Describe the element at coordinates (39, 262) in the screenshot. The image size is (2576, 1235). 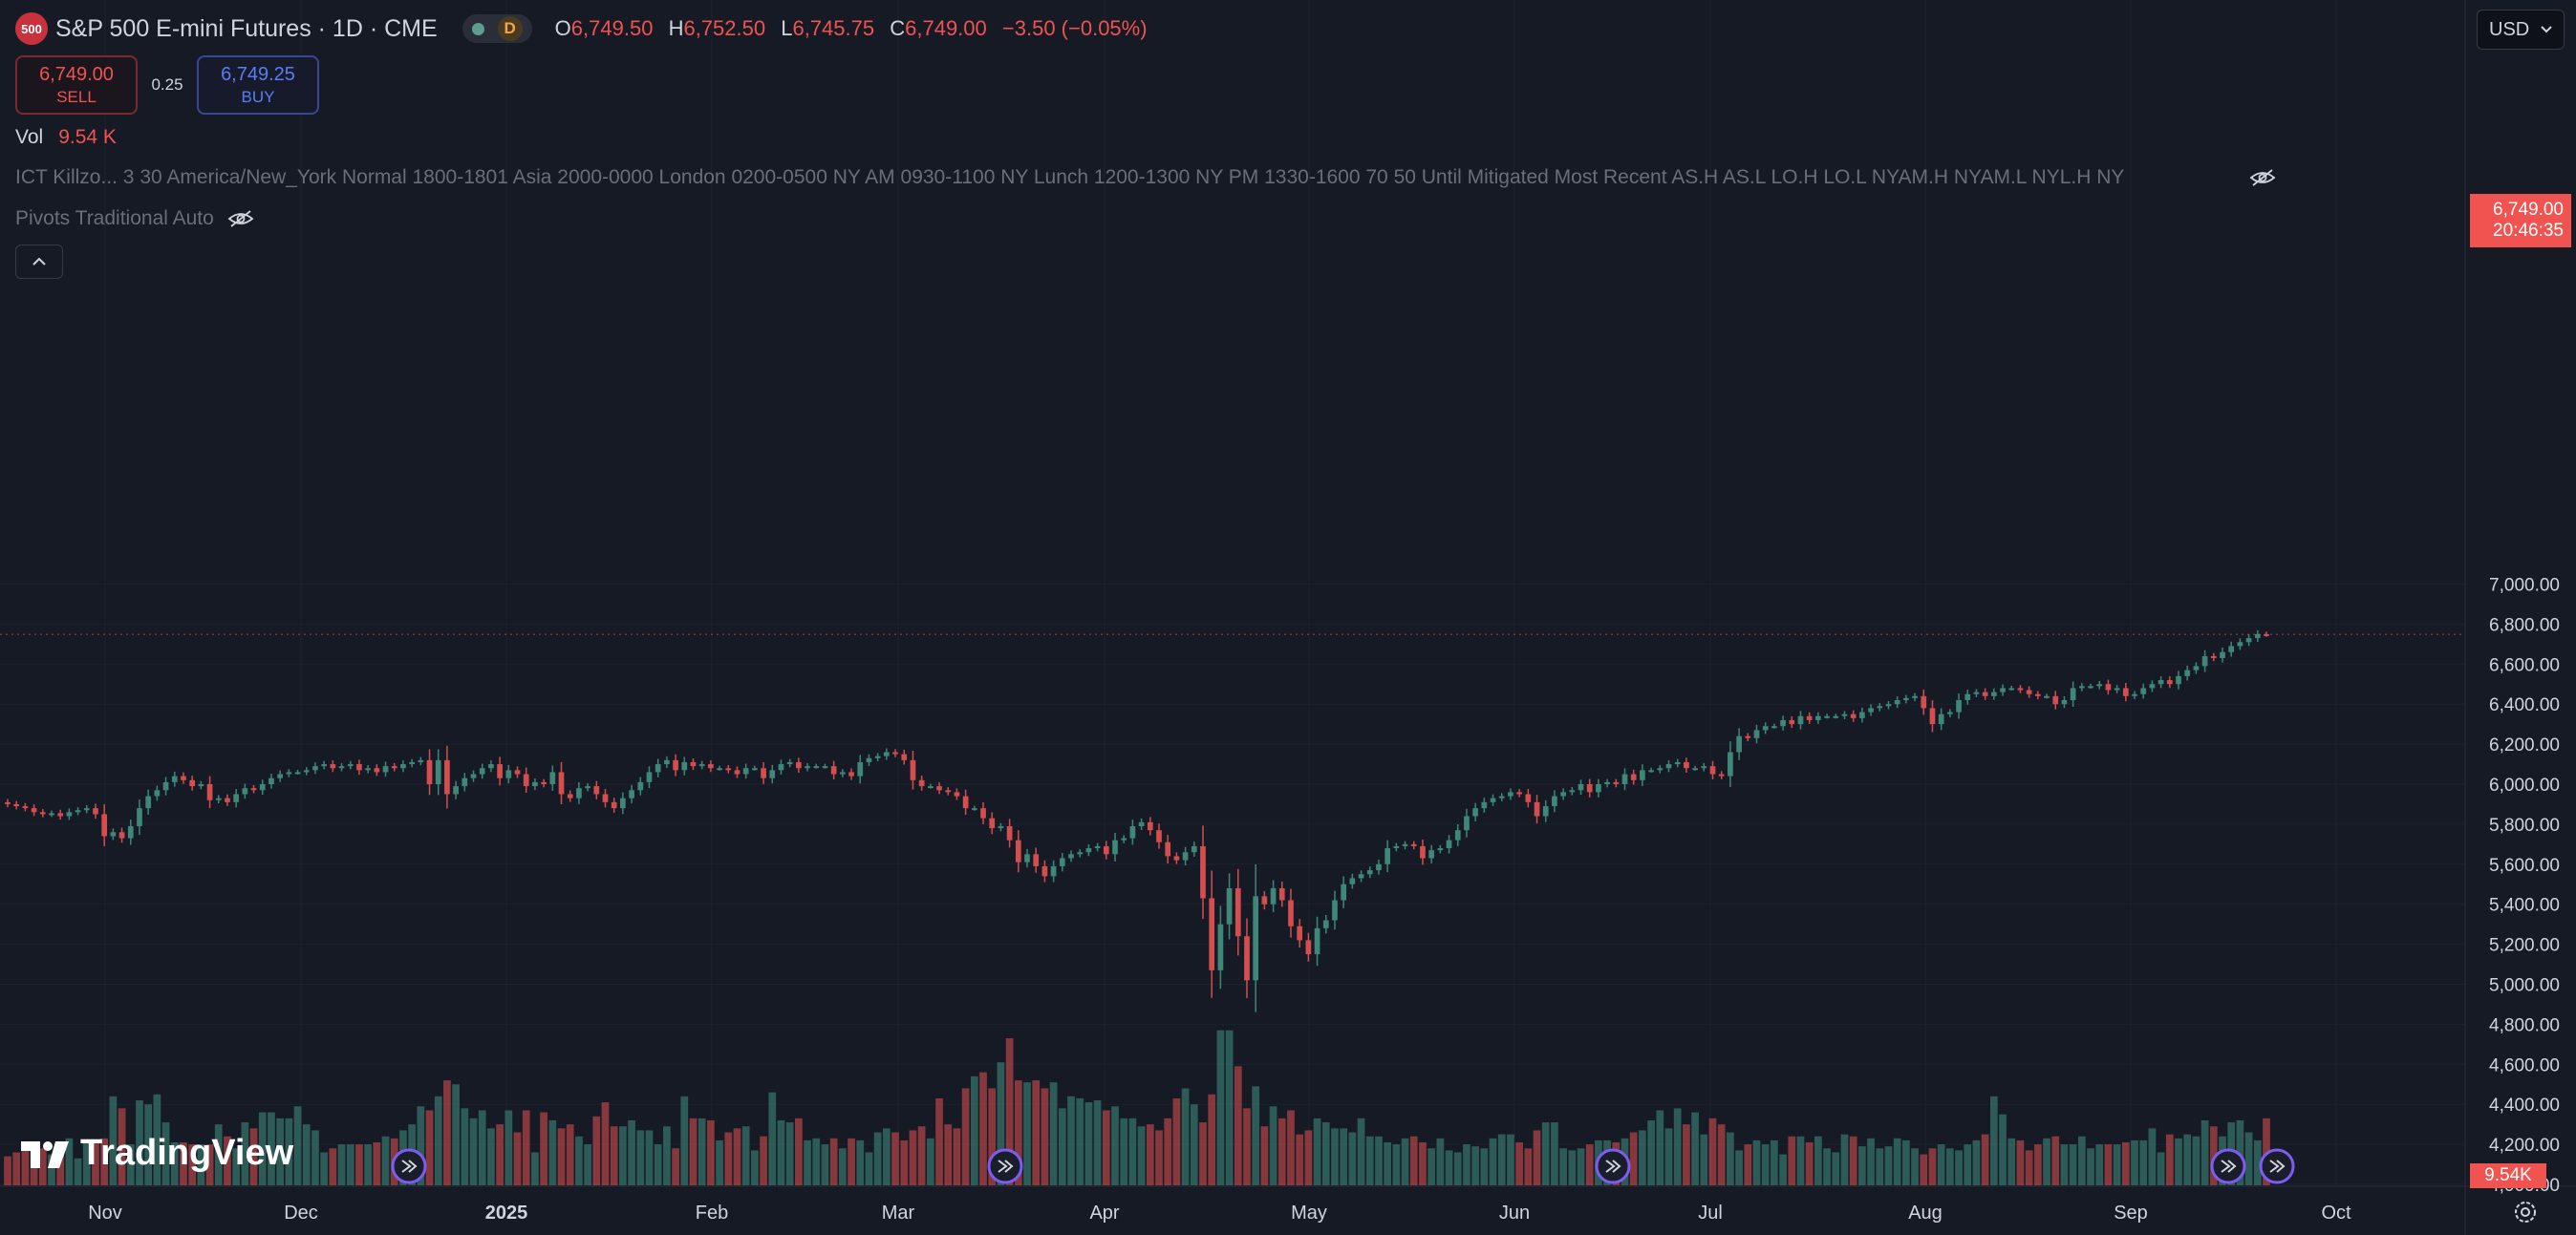
I see `collapse-legend-button` at that location.